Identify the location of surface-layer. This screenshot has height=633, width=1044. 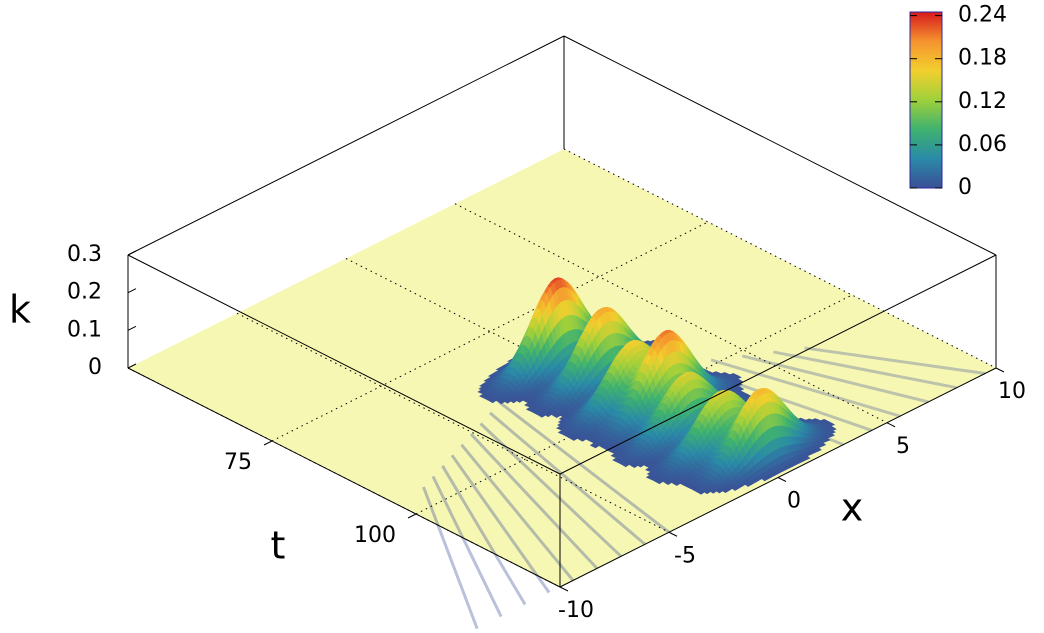
(657, 386).